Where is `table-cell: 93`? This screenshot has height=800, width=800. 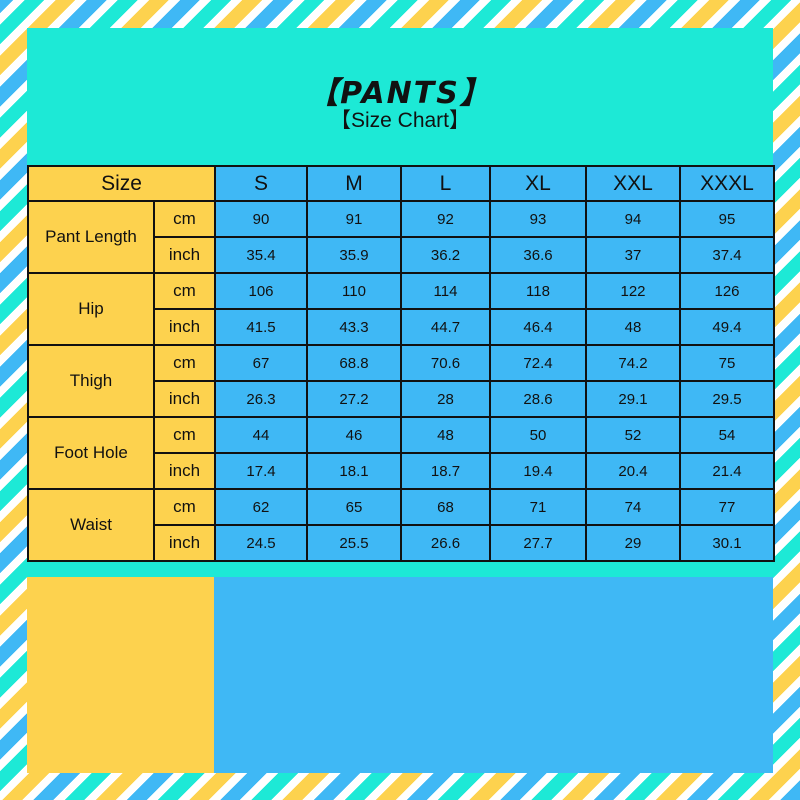 table-cell: 93 is located at coordinates (538, 219).